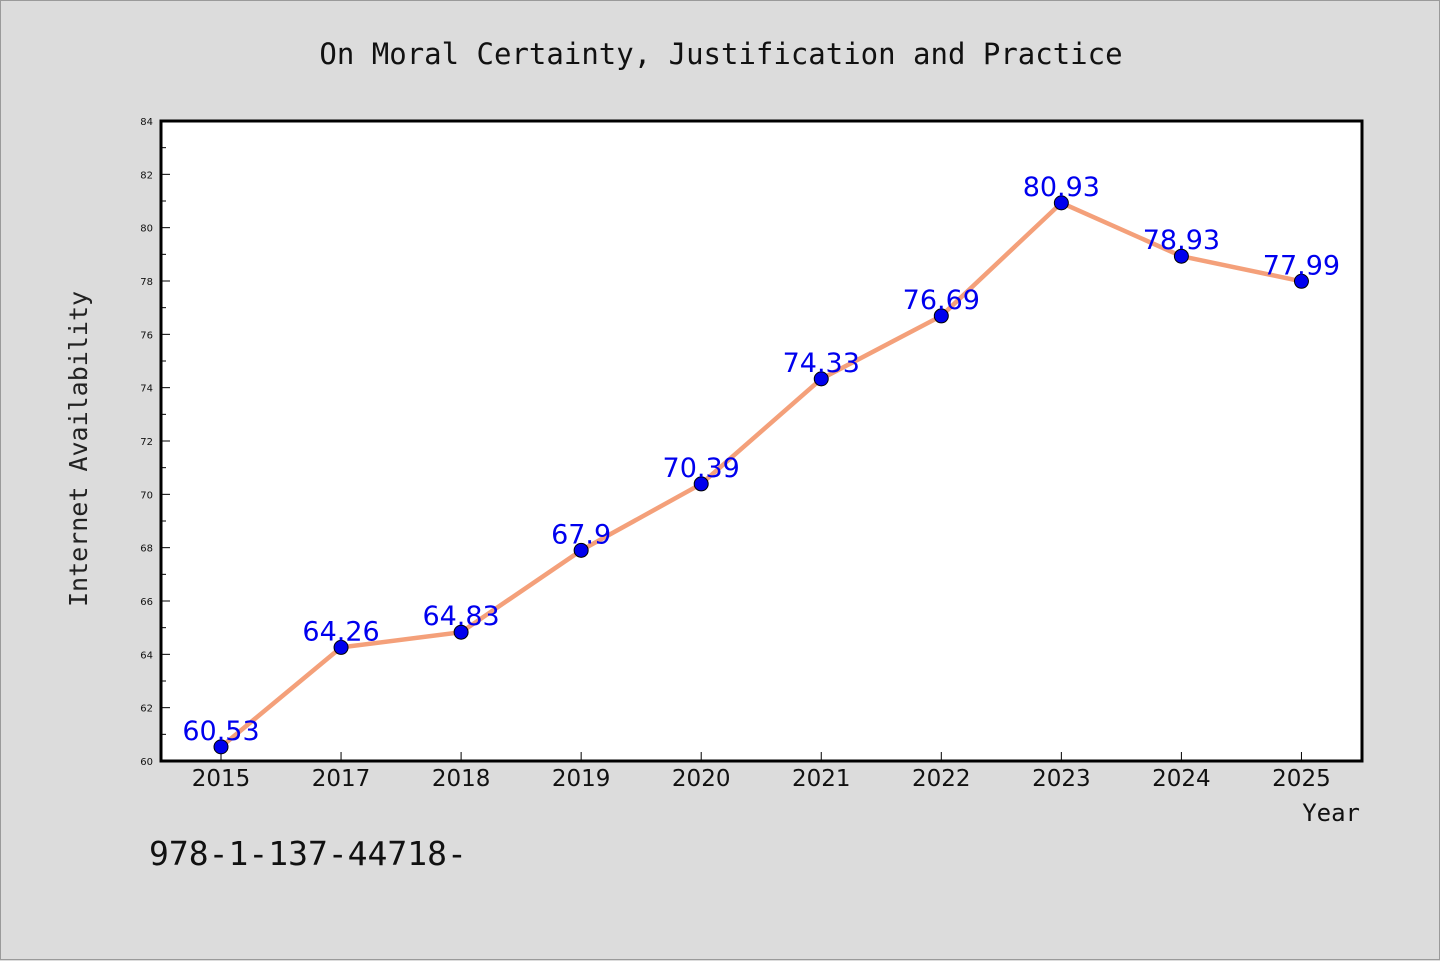 This screenshot has height=961, width=1440. I want to click on y-tick-label: 80, so click(146, 229).